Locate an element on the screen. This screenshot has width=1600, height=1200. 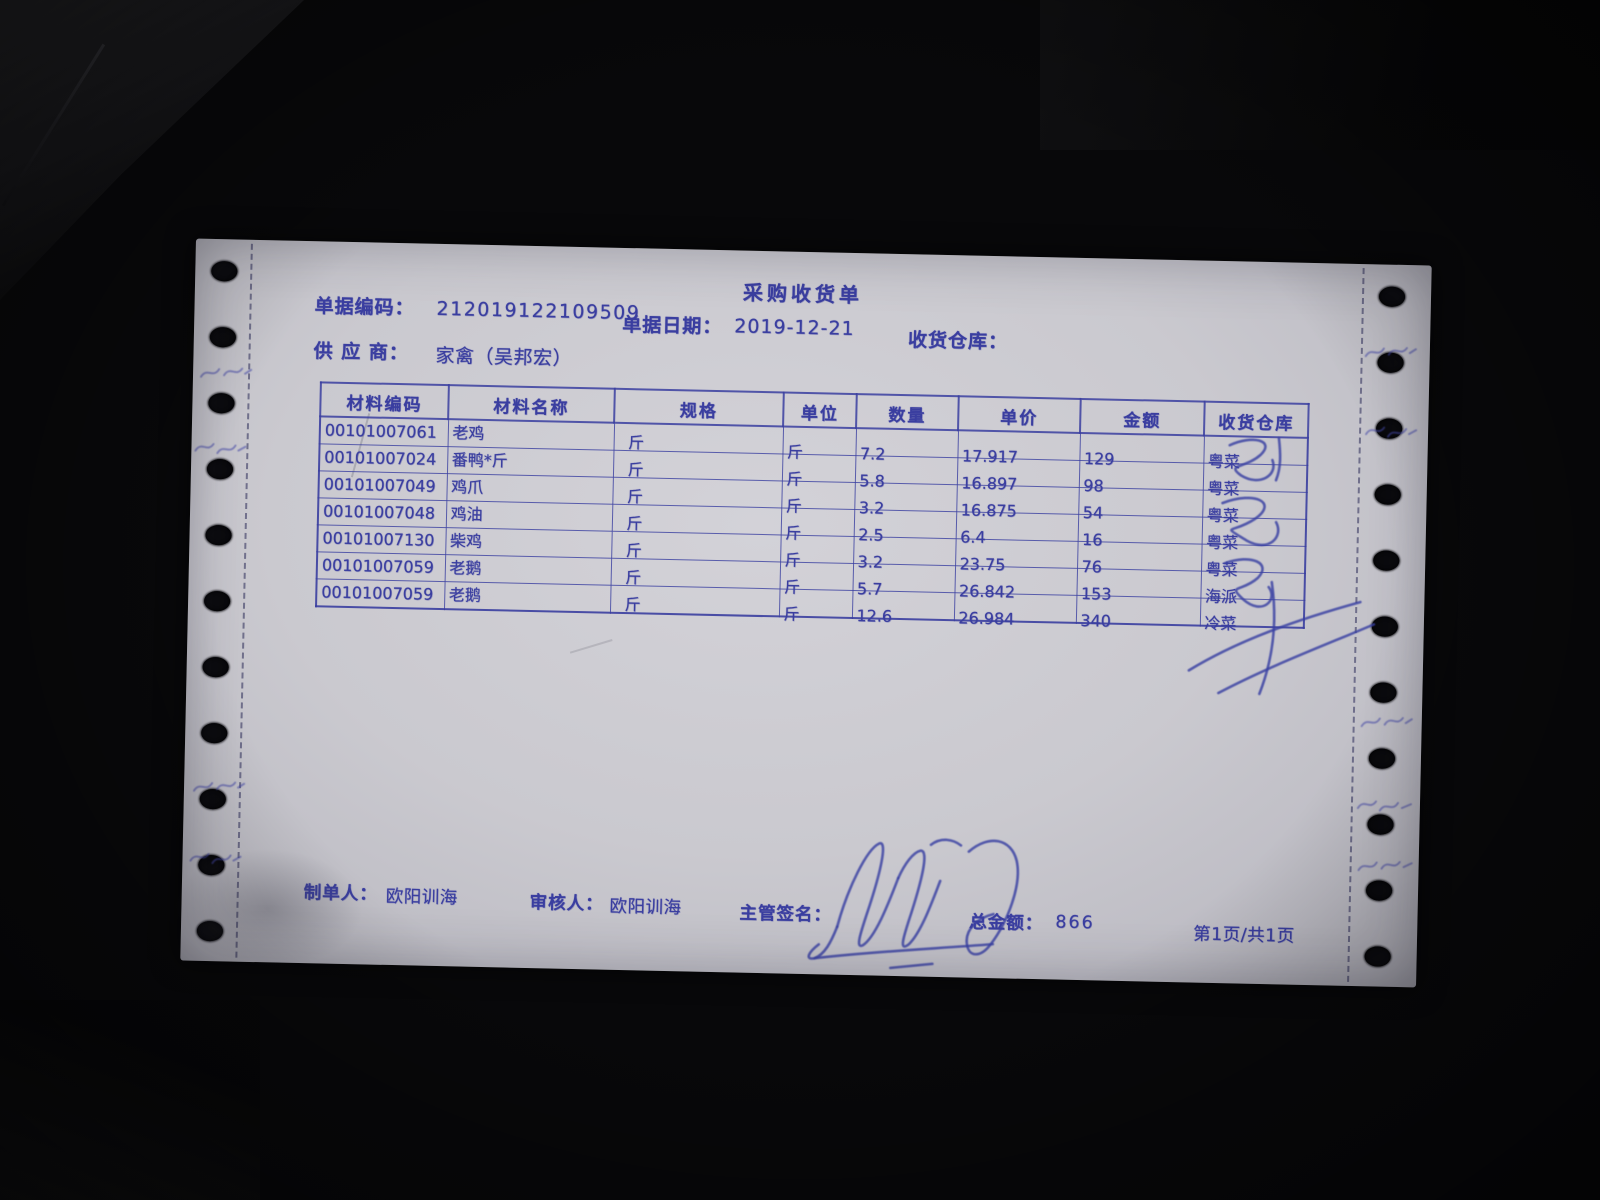
cell-unit-price: 26.842 is located at coordinates (987, 591).